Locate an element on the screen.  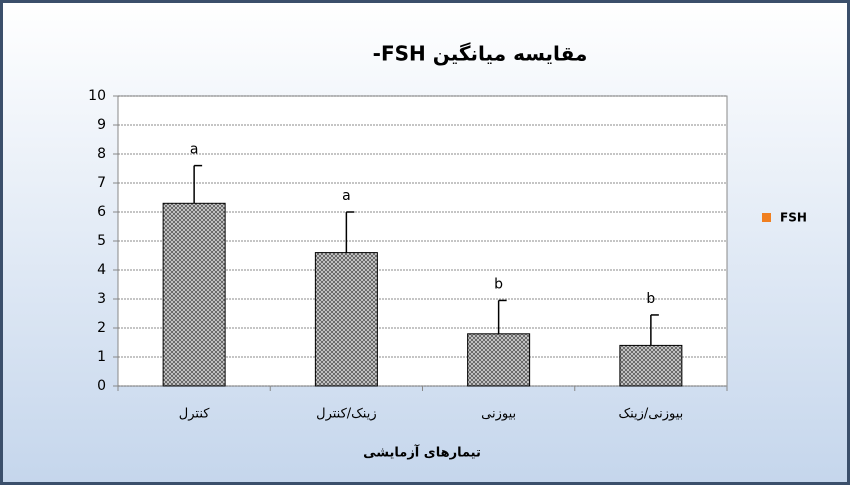
x-tick-label: بیوزنی is located at coordinates (498, 414).